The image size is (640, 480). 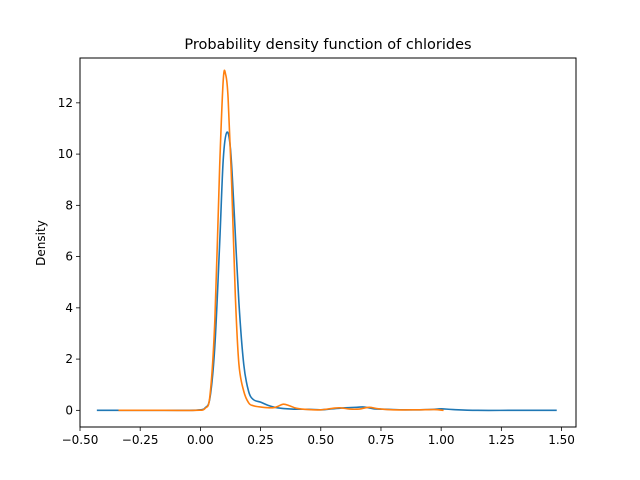 What do you see at coordinates (561, 440) in the screenshot?
I see `x-tick-label: 1.50` at bounding box center [561, 440].